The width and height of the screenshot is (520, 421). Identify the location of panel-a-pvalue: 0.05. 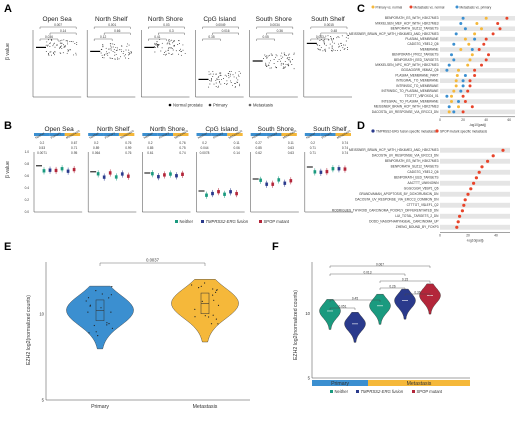
(266, 37).